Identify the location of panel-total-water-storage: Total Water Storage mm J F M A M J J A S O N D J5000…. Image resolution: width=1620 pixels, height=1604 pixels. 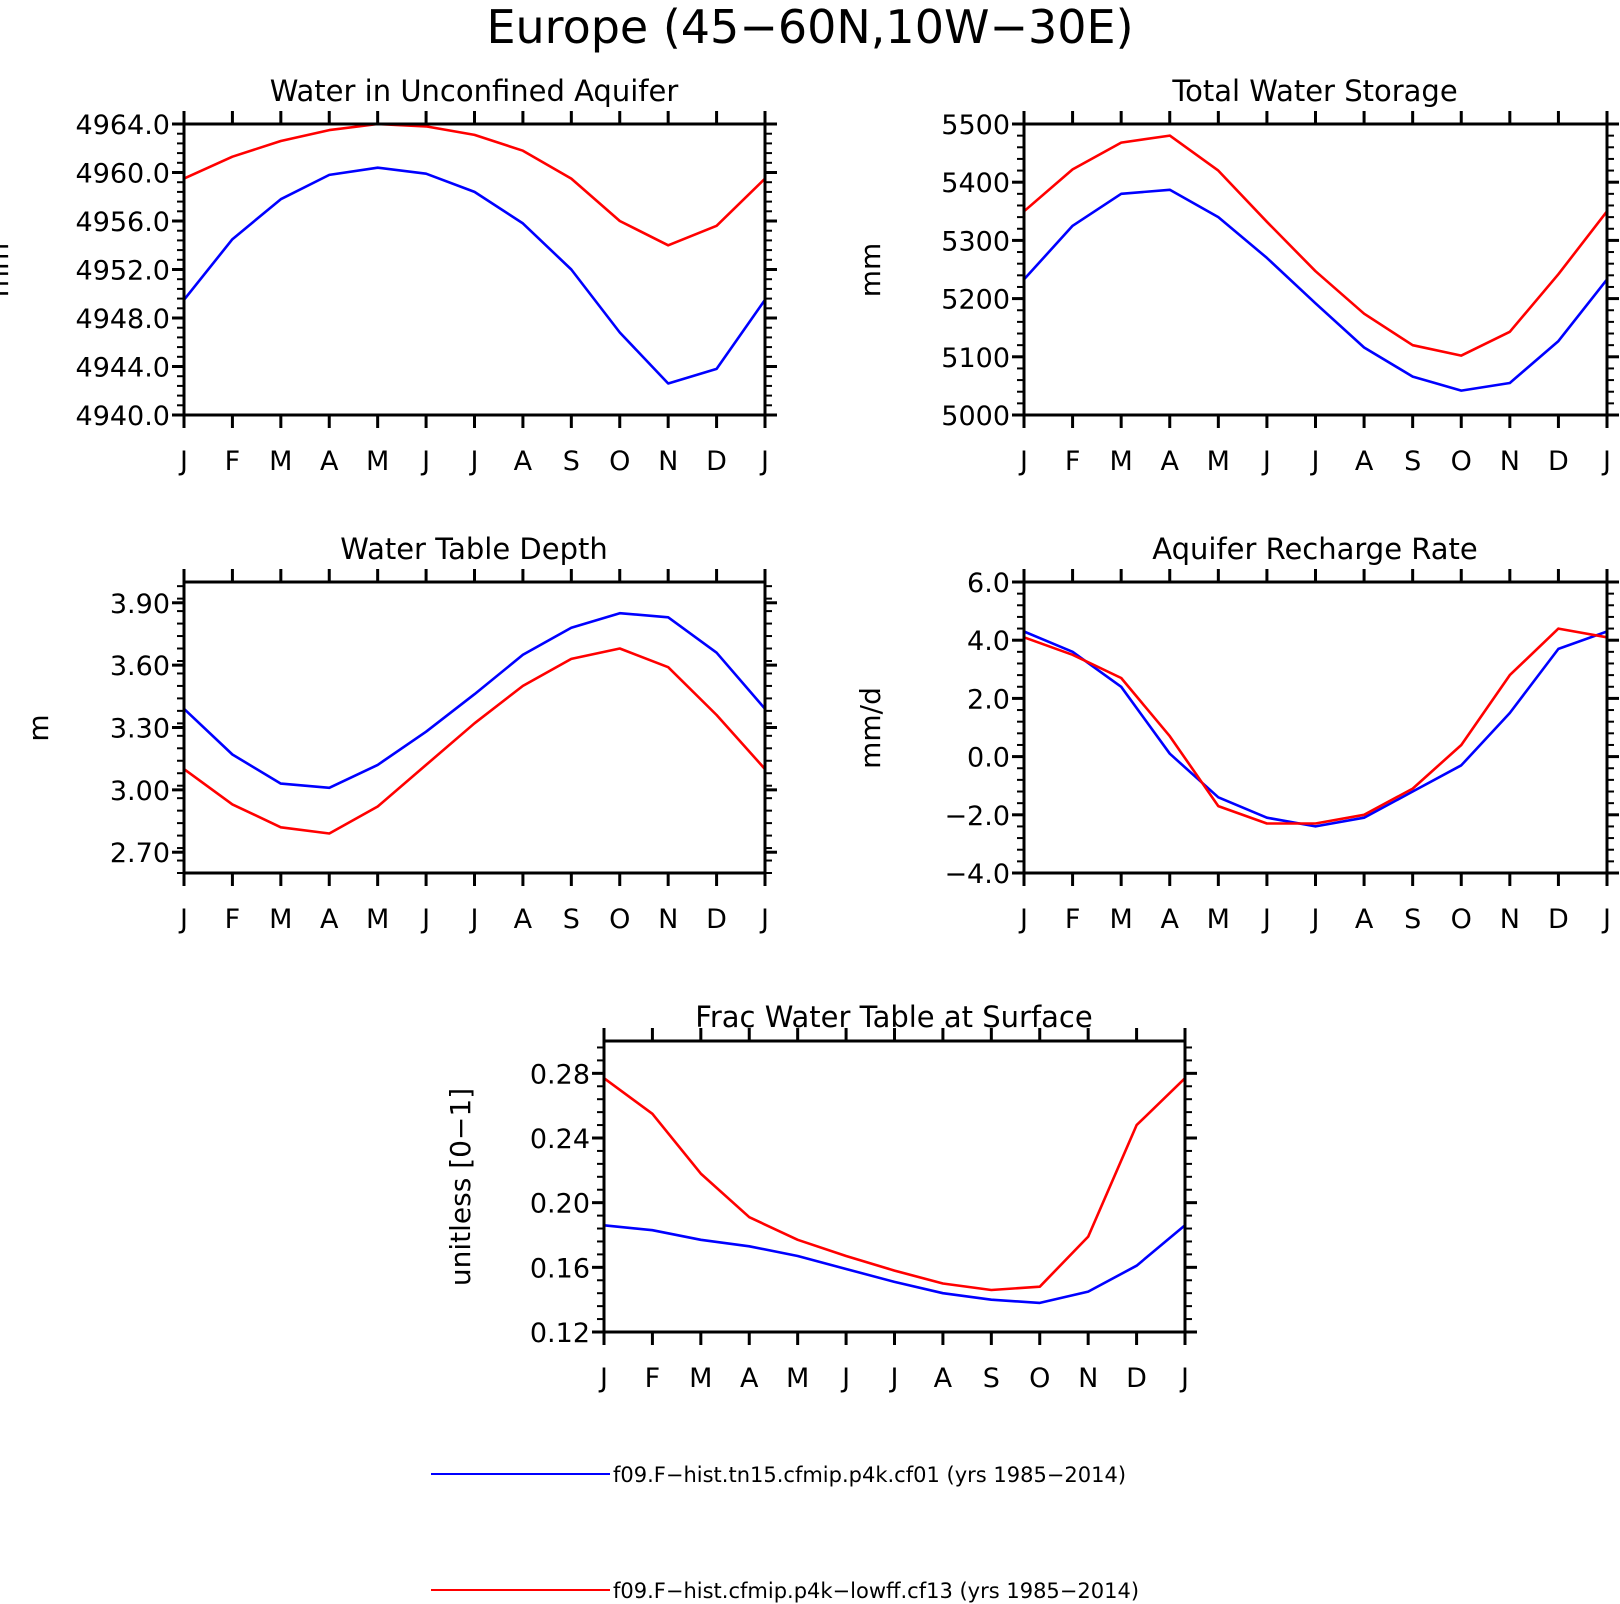
(1236, 275).